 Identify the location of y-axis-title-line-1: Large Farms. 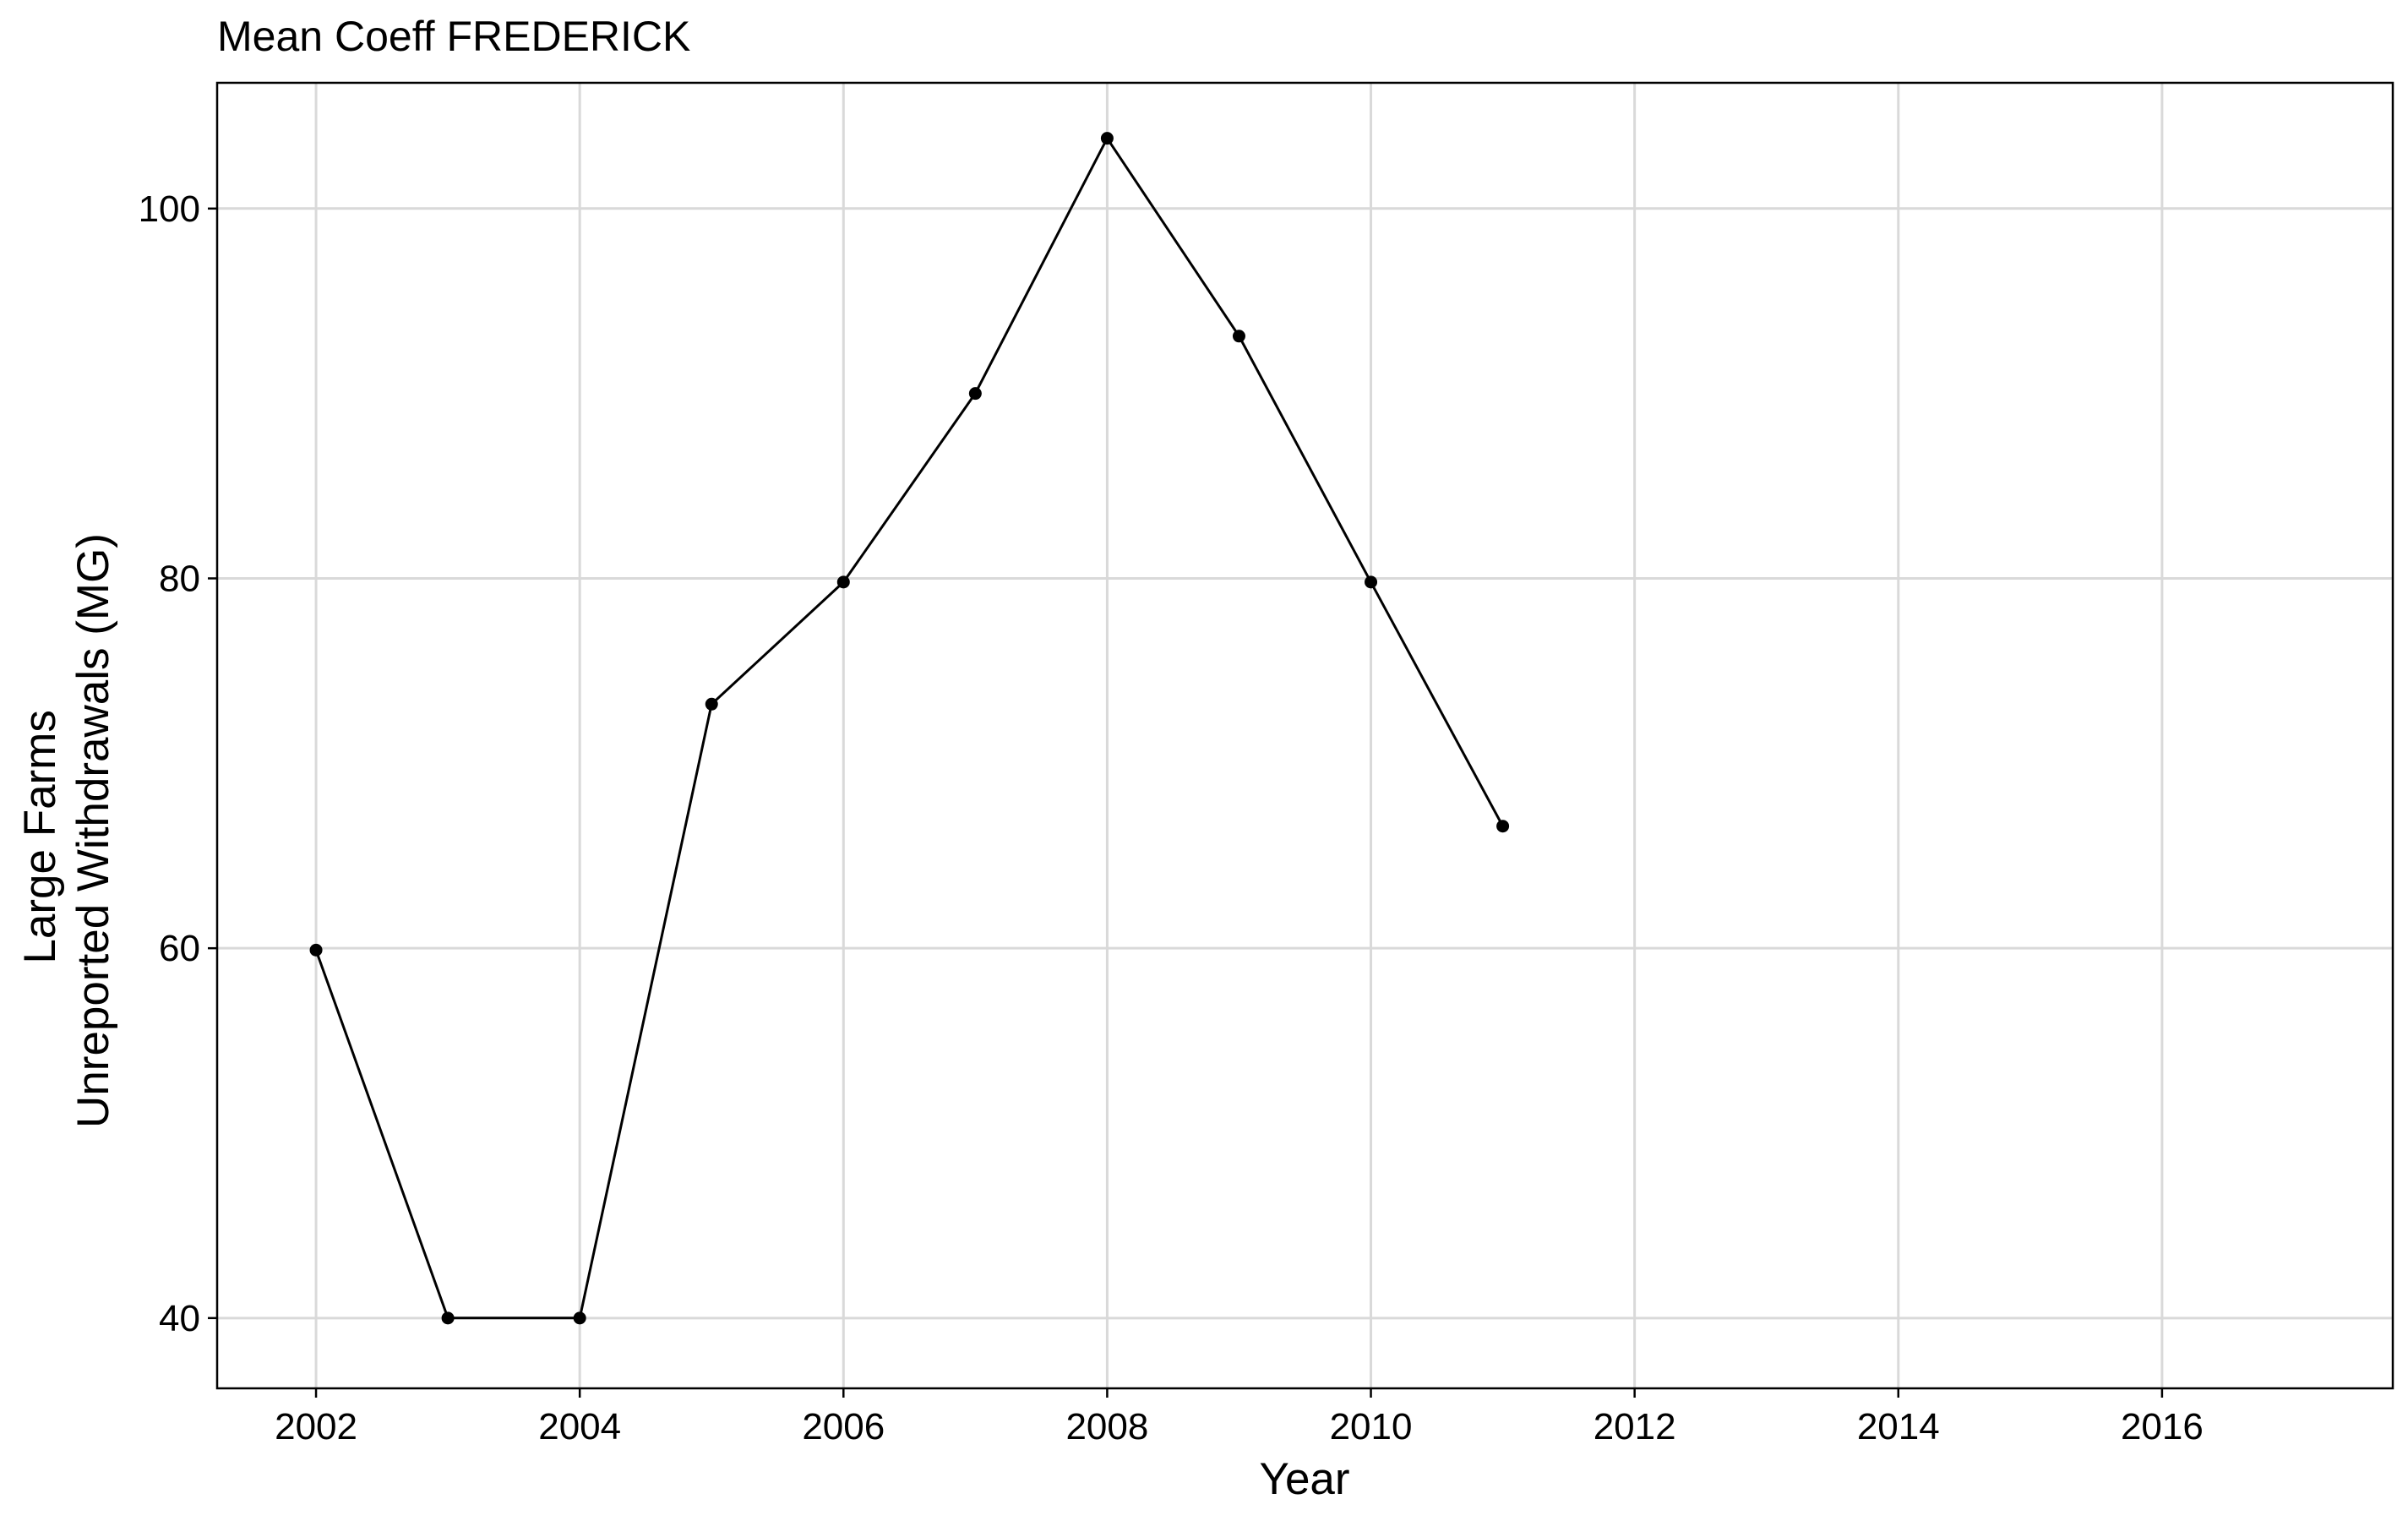
(40, 836).